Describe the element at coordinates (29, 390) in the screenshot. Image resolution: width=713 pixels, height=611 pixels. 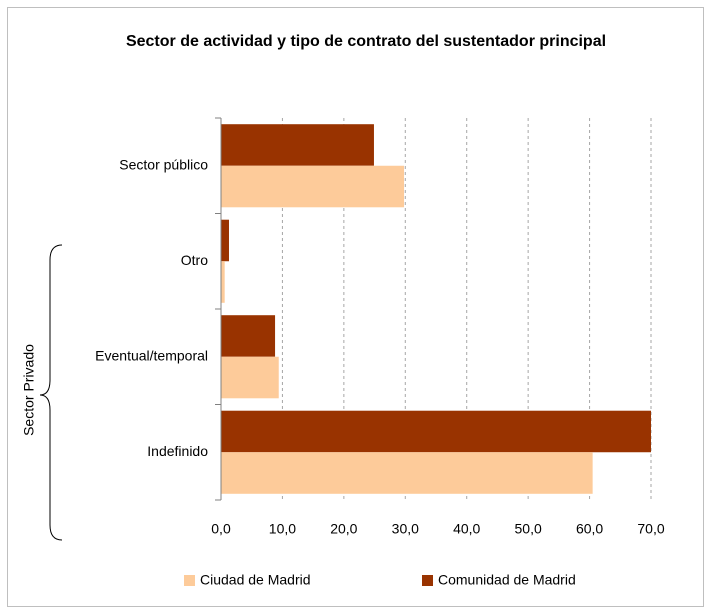
I see `annotation: Sector Privado` at that location.